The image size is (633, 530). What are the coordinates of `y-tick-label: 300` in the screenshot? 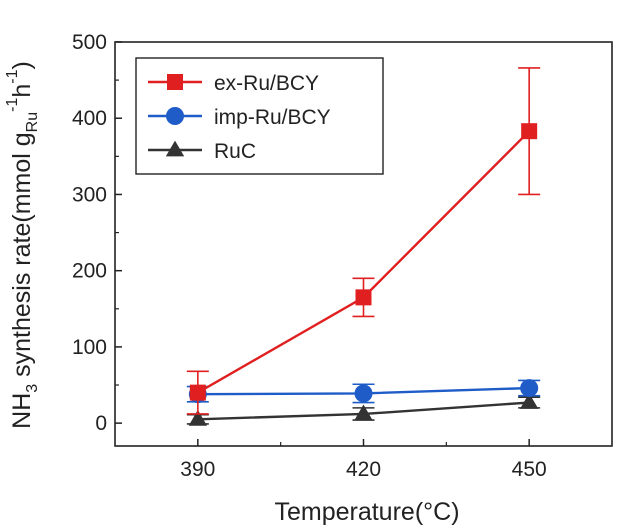 It's located at (89, 194).